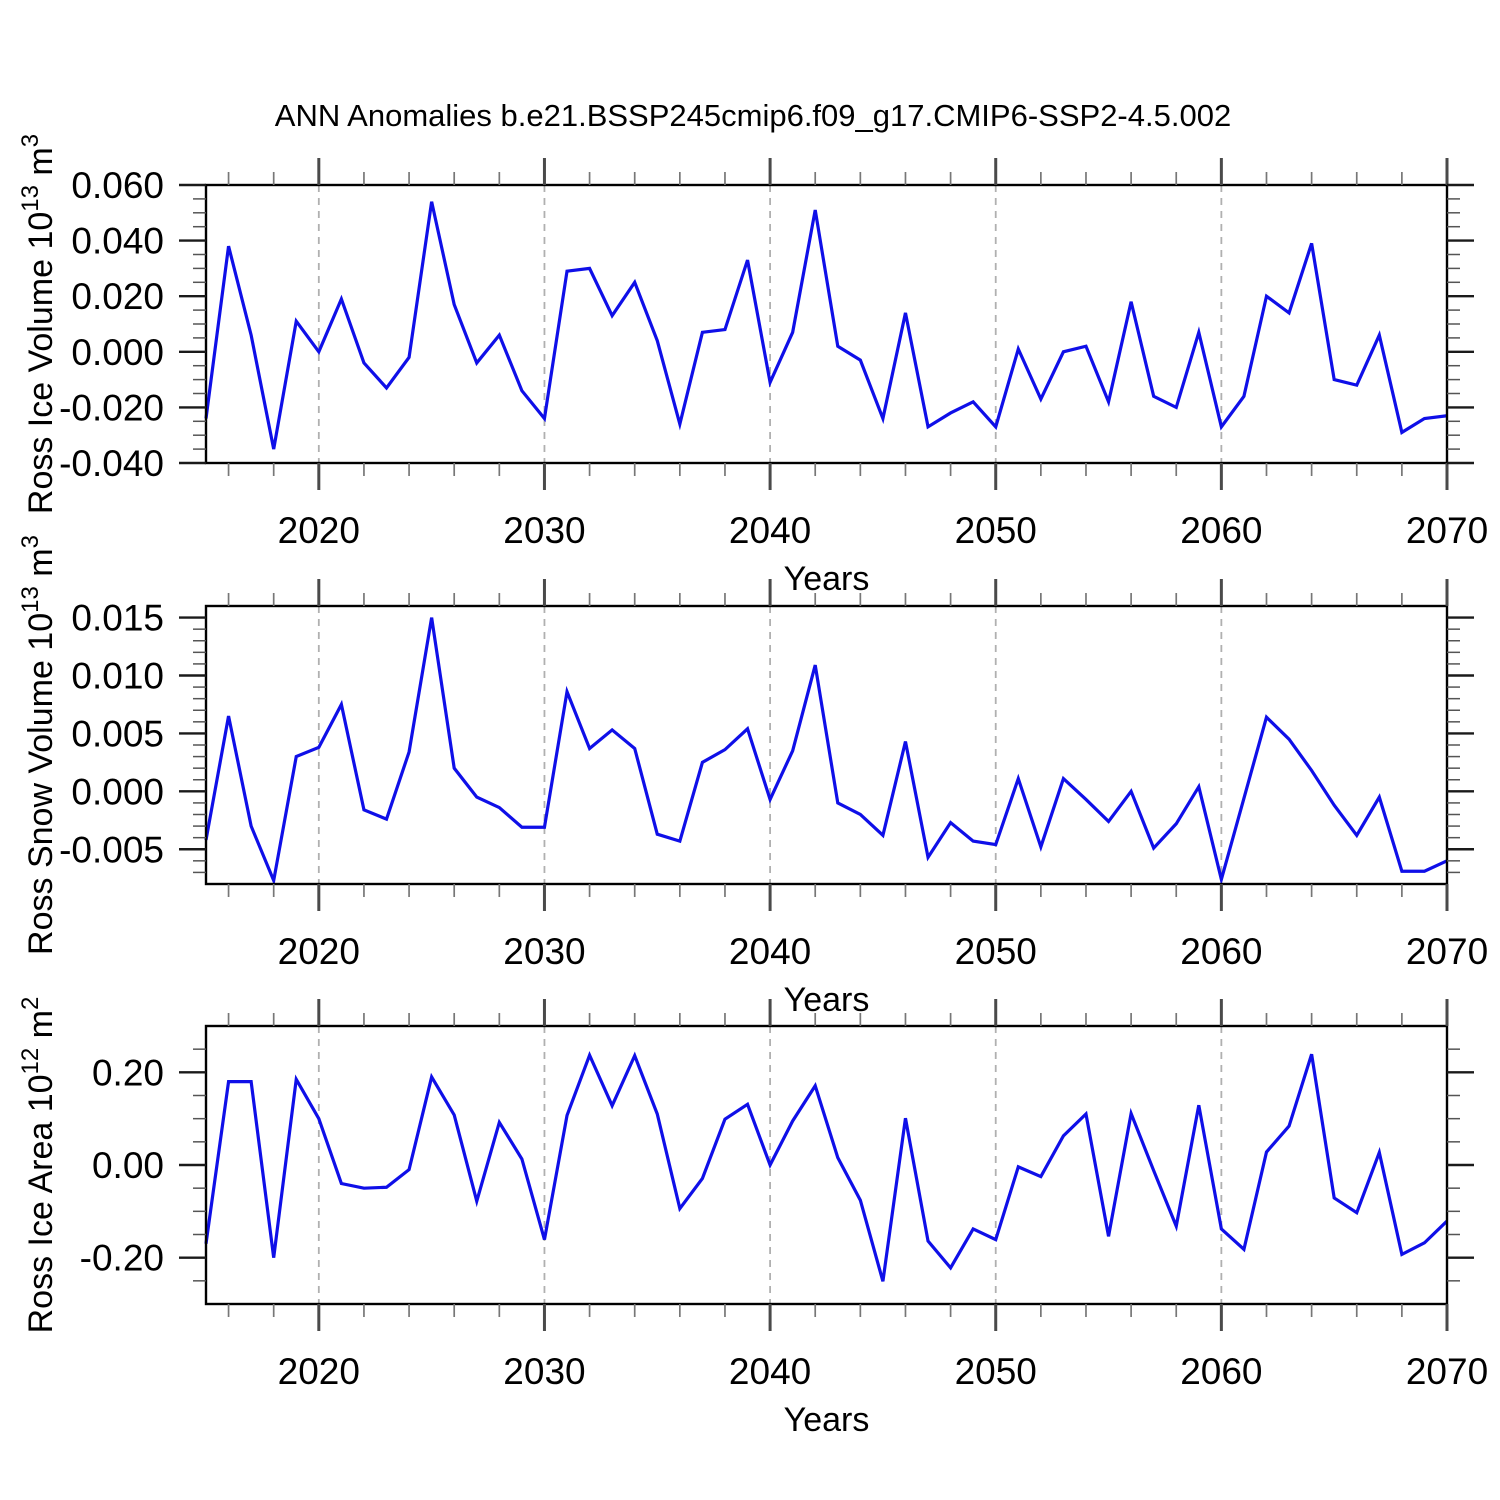 The width and height of the screenshot is (1500, 1500). Describe the element at coordinates (826, 325) in the screenshot. I see `series-line-top` at that location.